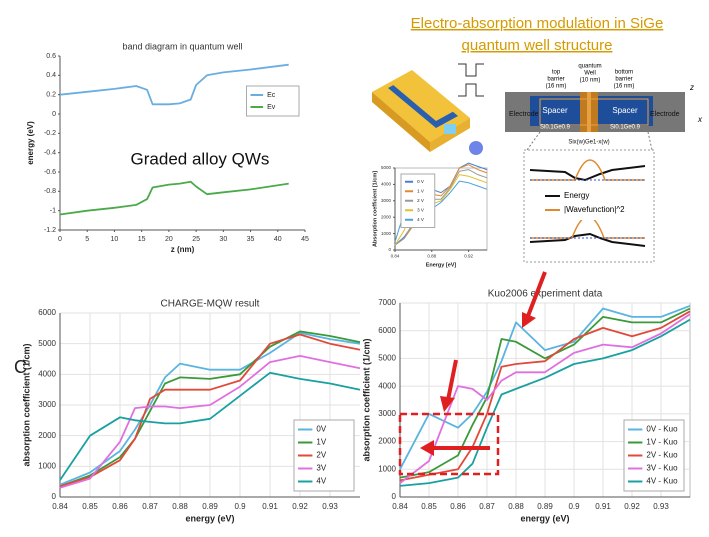 Image resolution: width=709 pixels, height=537 pixels. I want to click on legend-label: 2V - Kuo, so click(662, 455).